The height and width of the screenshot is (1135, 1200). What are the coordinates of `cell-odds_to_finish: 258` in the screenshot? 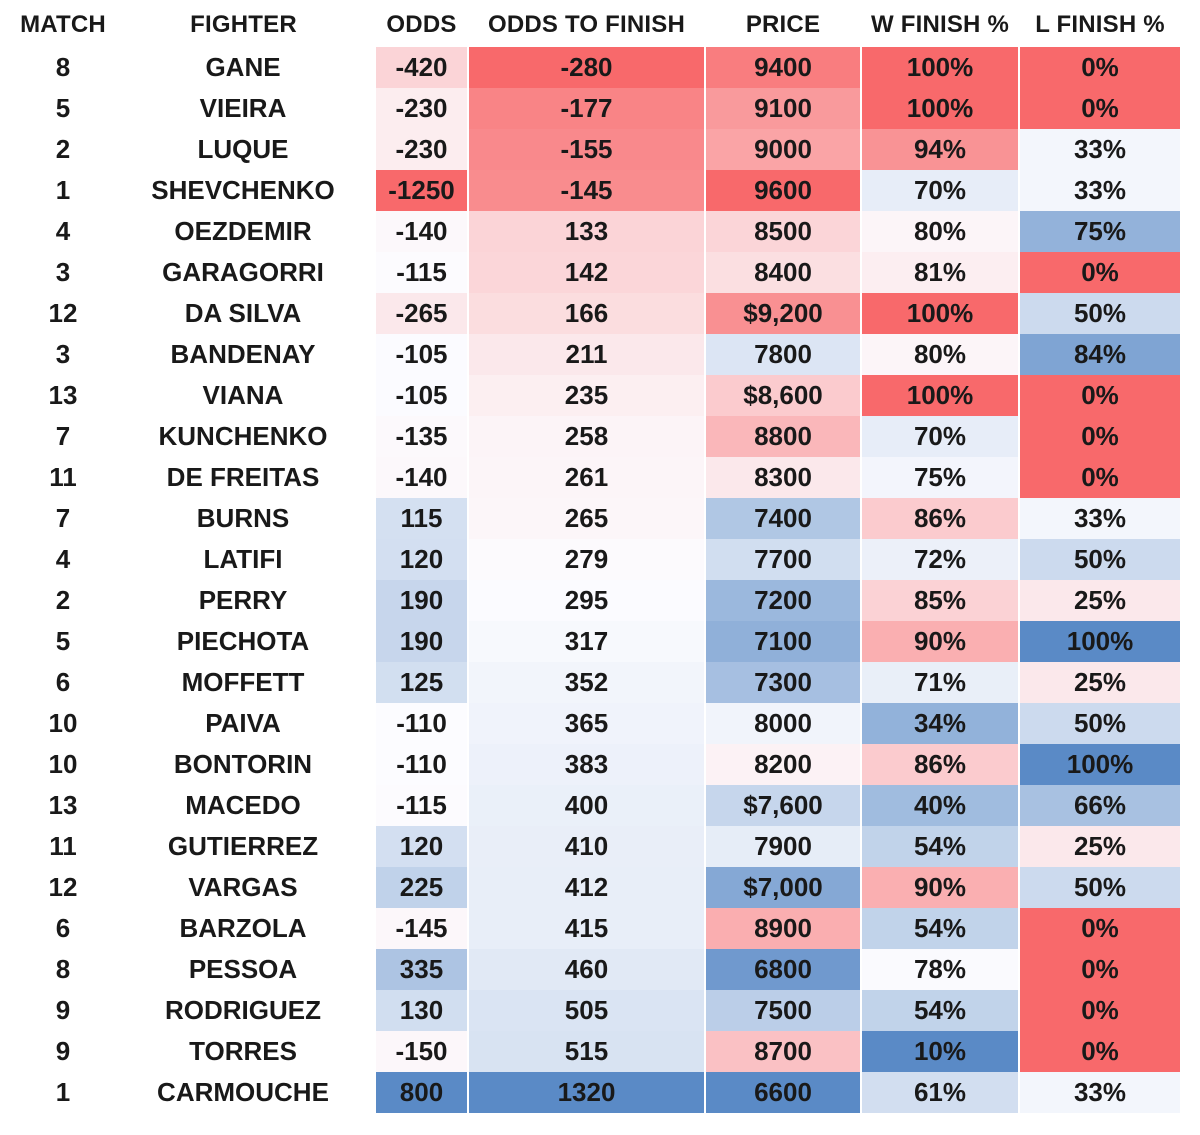 It's located at (586, 436).